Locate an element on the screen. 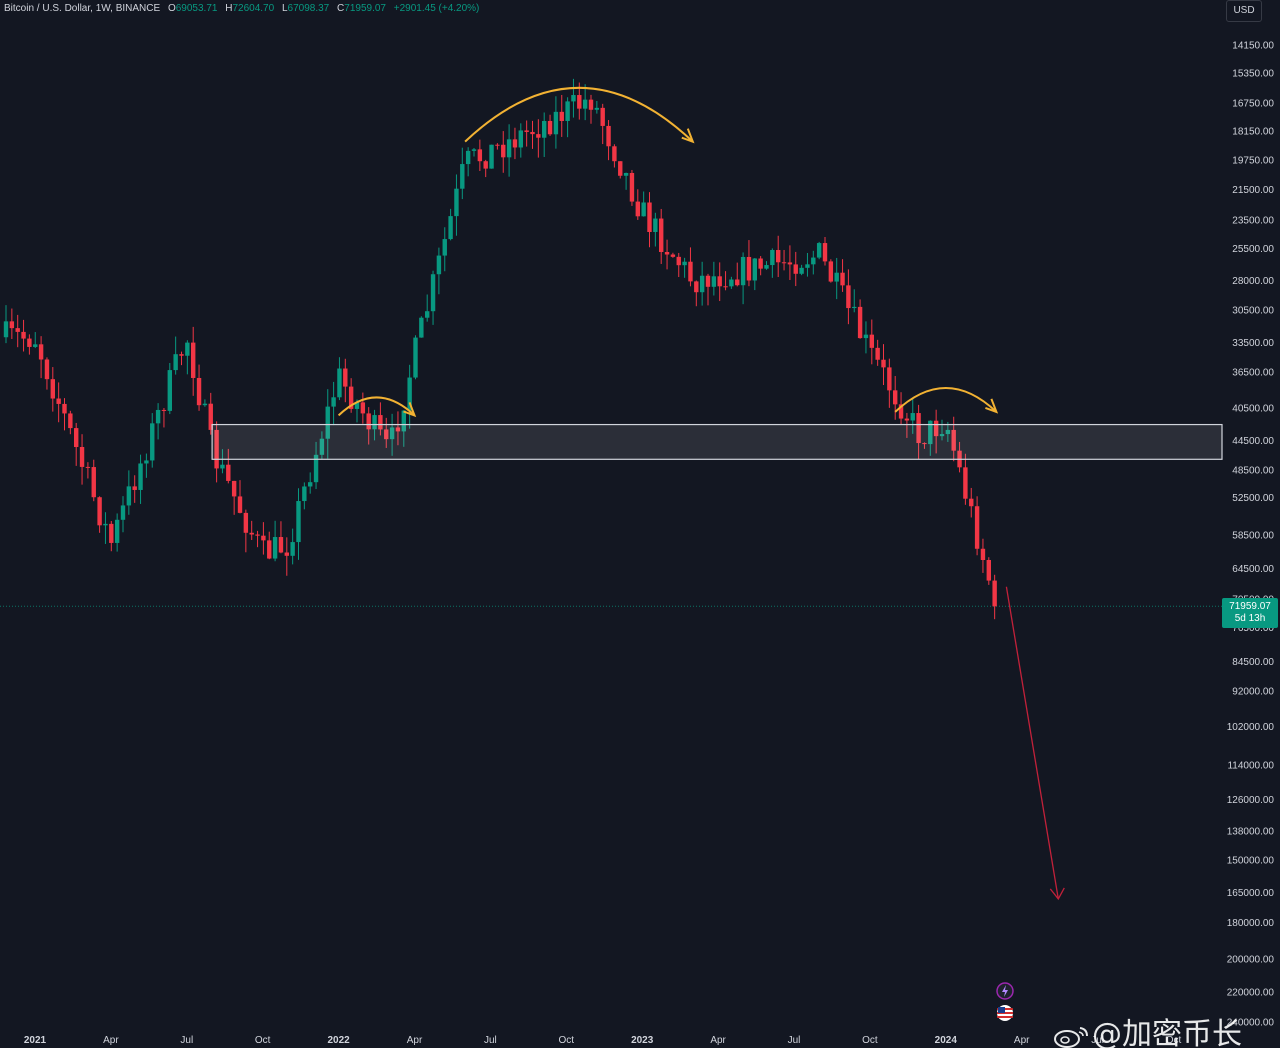  y-tick-label: 220000.00 is located at coordinates (1251, 992).